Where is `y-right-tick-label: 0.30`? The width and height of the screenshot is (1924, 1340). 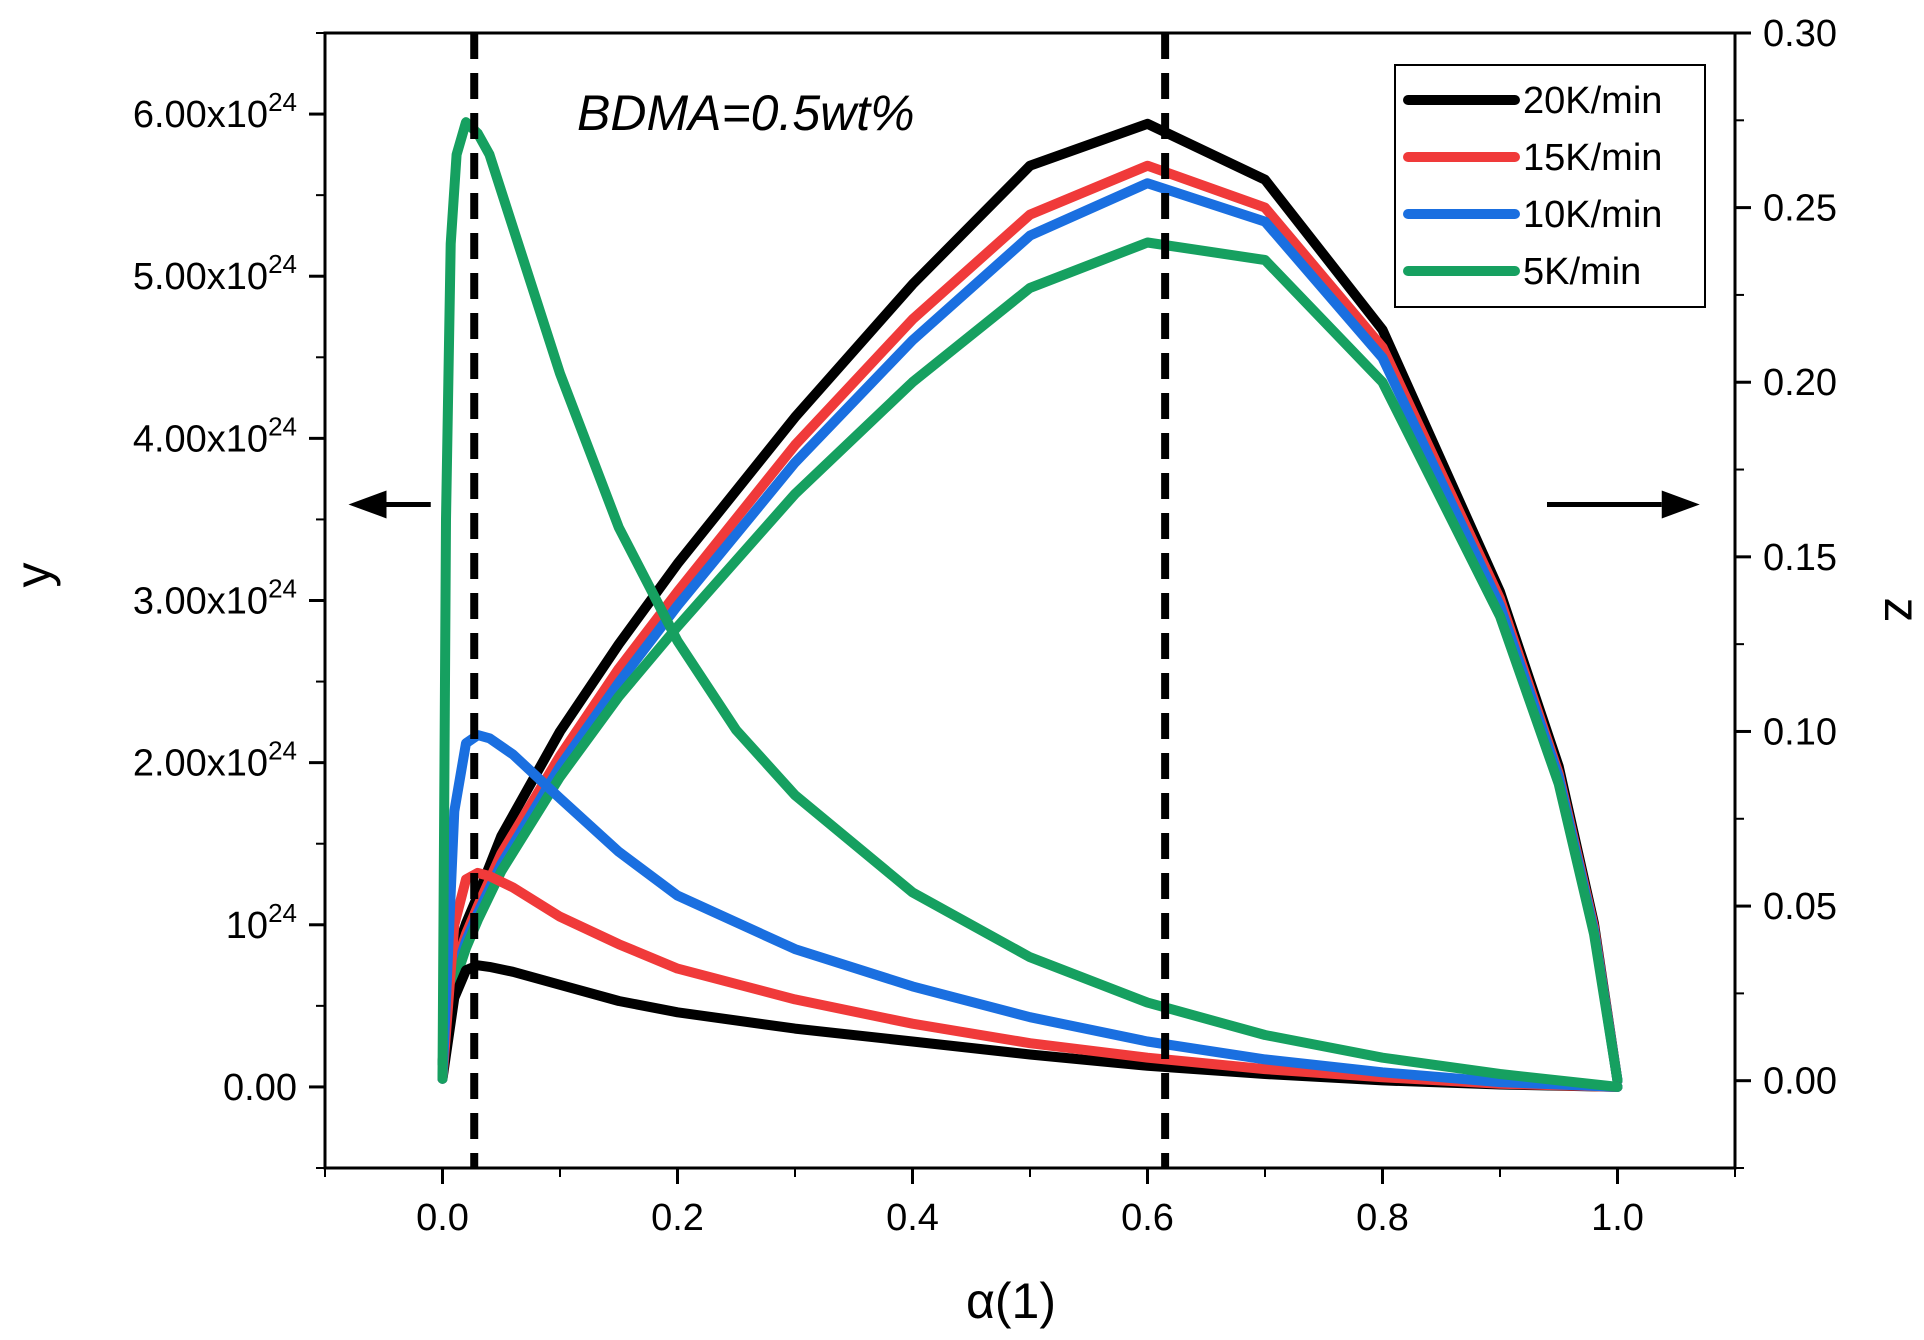 y-right-tick-label: 0.30 is located at coordinates (1800, 34).